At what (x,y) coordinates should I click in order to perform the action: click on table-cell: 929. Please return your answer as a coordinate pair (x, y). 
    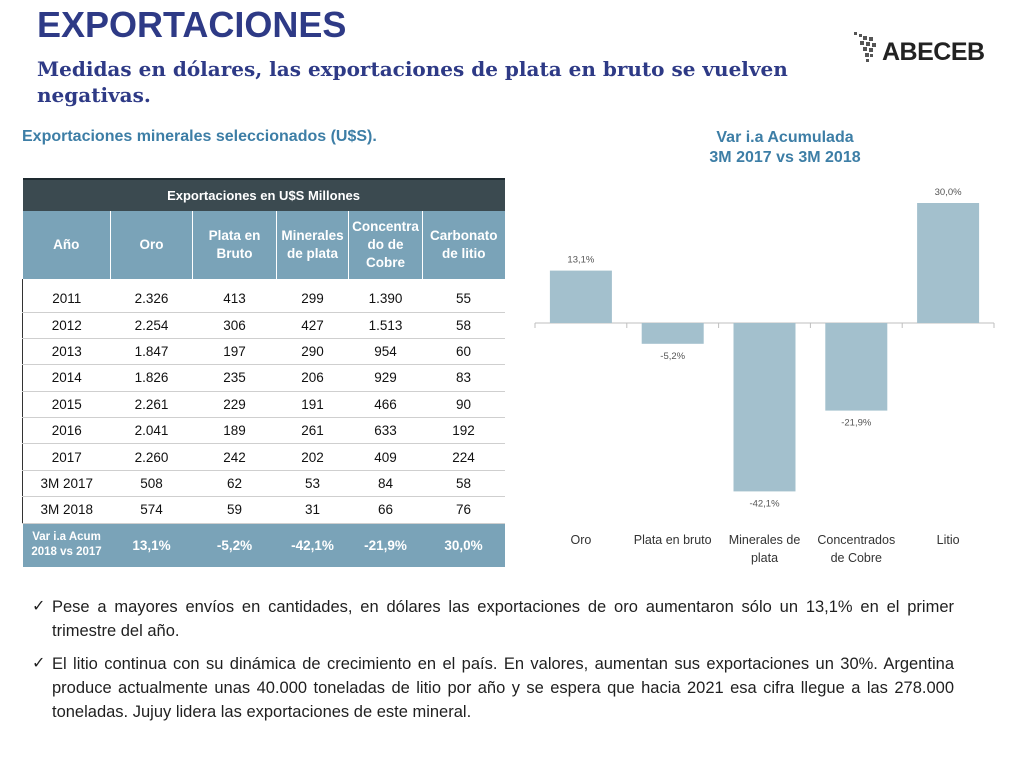
    Looking at the image, I should click on (385, 378).